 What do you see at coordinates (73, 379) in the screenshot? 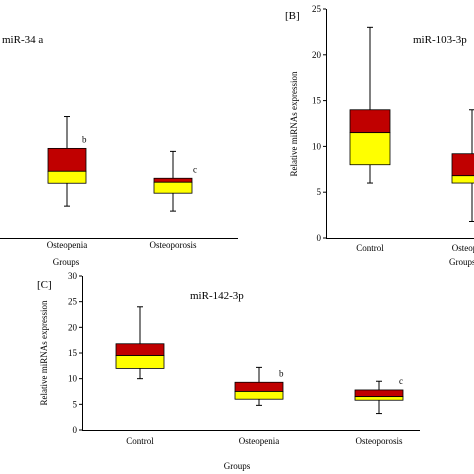
I see `panel-c-ytick-label-10: 10` at bounding box center [73, 379].